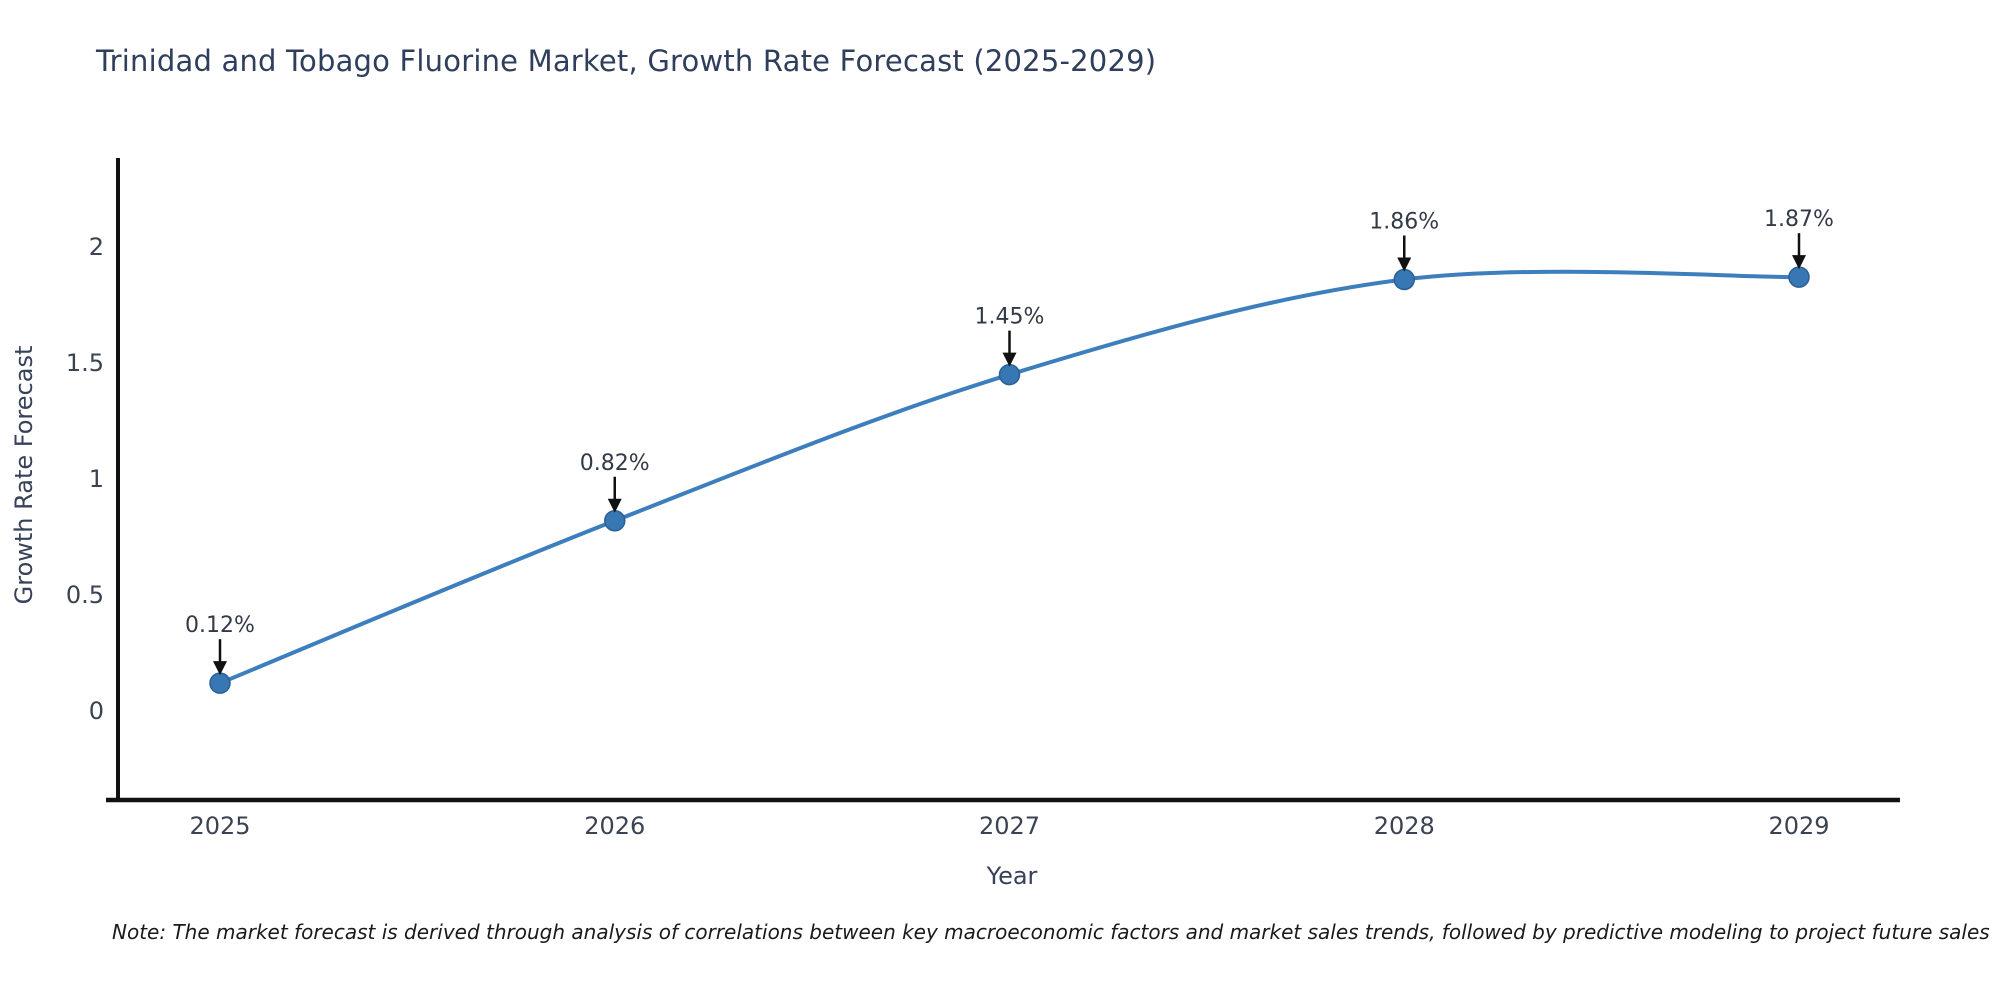 The height and width of the screenshot is (1000, 2000). I want to click on point-value-label: 1.87%, so click(1799, 219).